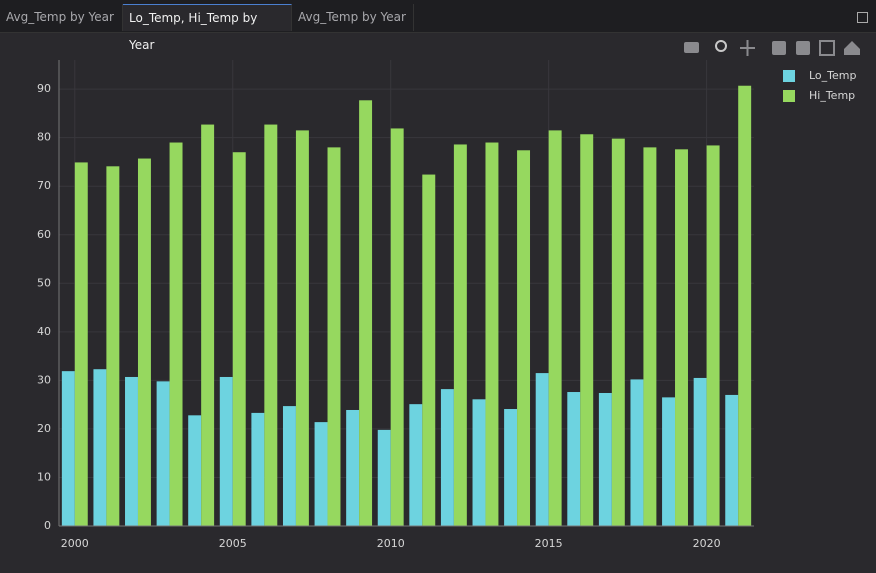 The image size is (876, 573). Describe the element at coordinates (44, 331) in the screenshot. I see `y-tick-label: 40` at that location.